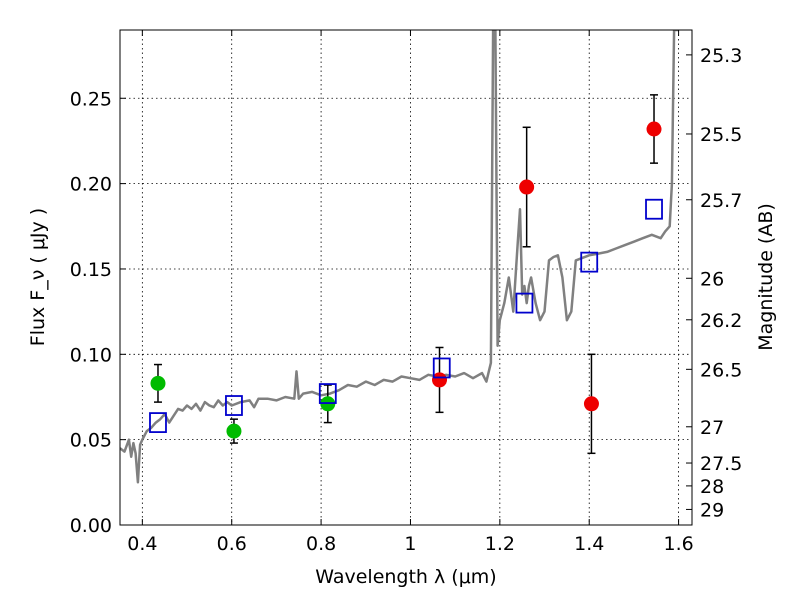 Image resolution: width=800 pixels, height=600 pixels. I want to click on right-tick-label: 25.7, so click(721, 201).